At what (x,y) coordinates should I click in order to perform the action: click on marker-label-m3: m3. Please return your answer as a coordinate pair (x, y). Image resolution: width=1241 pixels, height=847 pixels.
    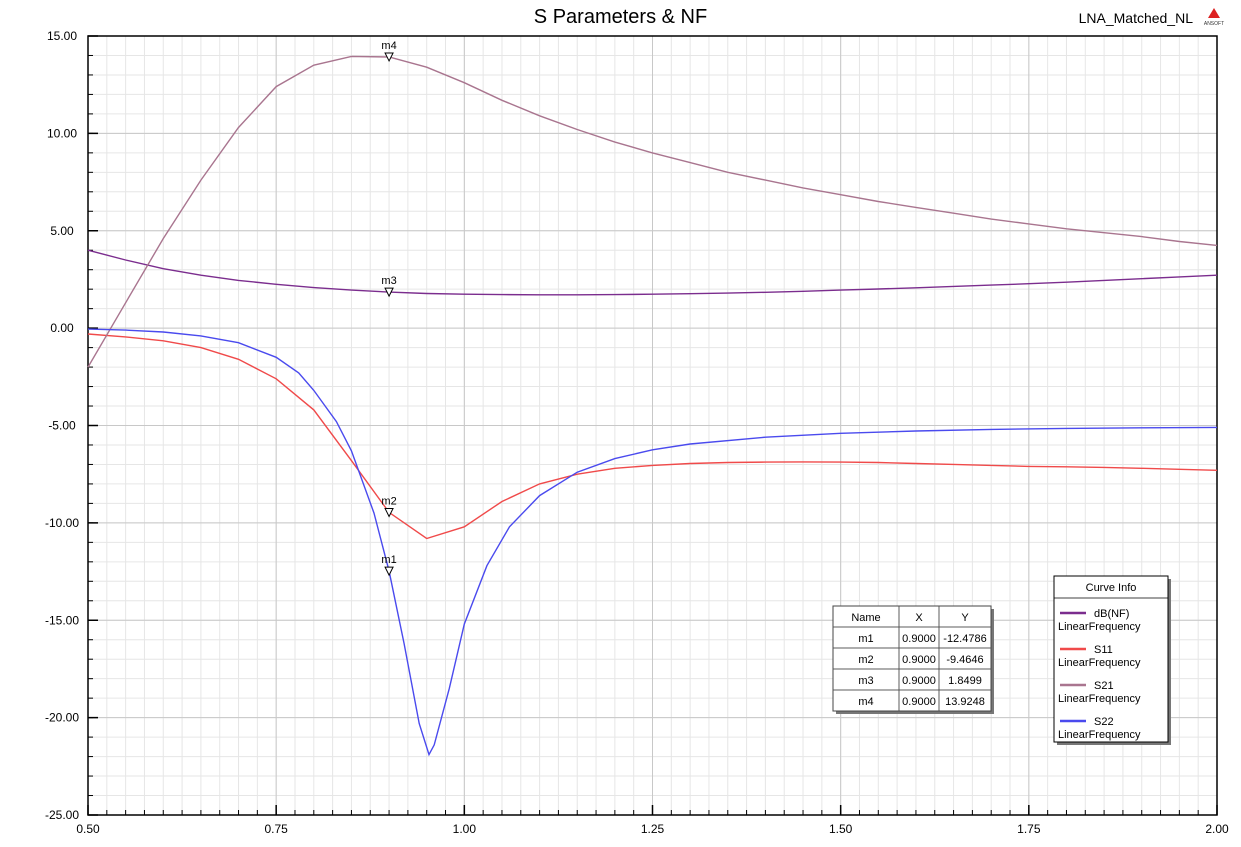
    Looking at the image, I should click on (388, 281).